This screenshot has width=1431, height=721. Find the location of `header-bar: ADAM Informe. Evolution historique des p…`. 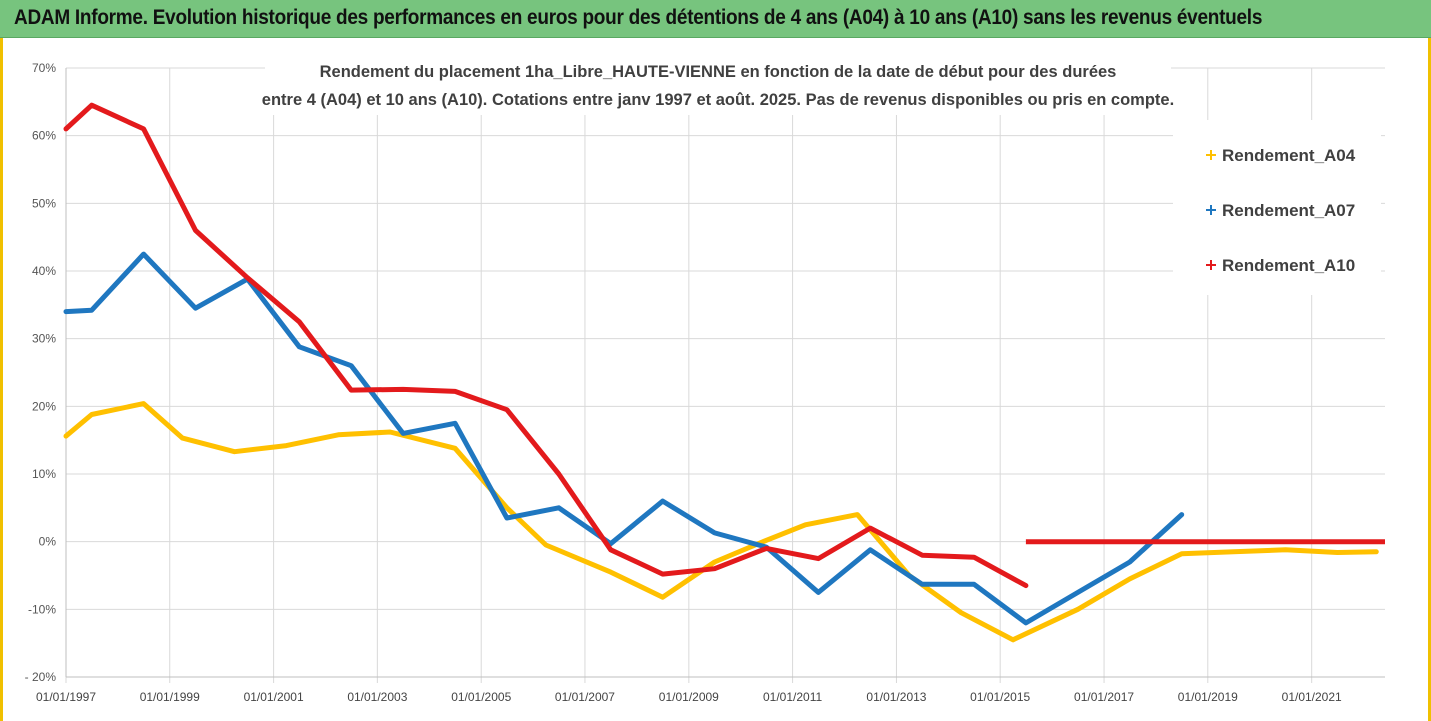

header-bar: ADAM Informe. Evolution historique des p… is located at coordinates (715, 19).